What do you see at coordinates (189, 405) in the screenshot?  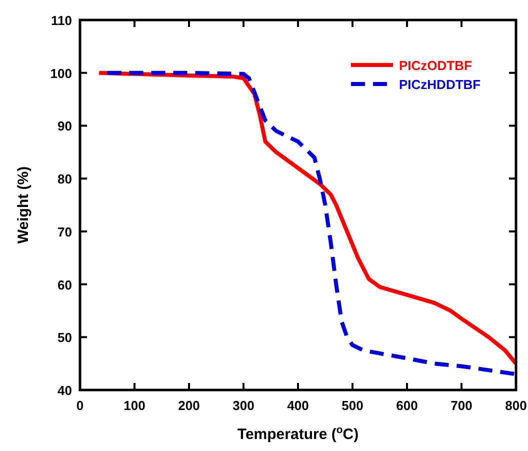 I see `x-tick-label: 200` at bounding box center [189, 405].